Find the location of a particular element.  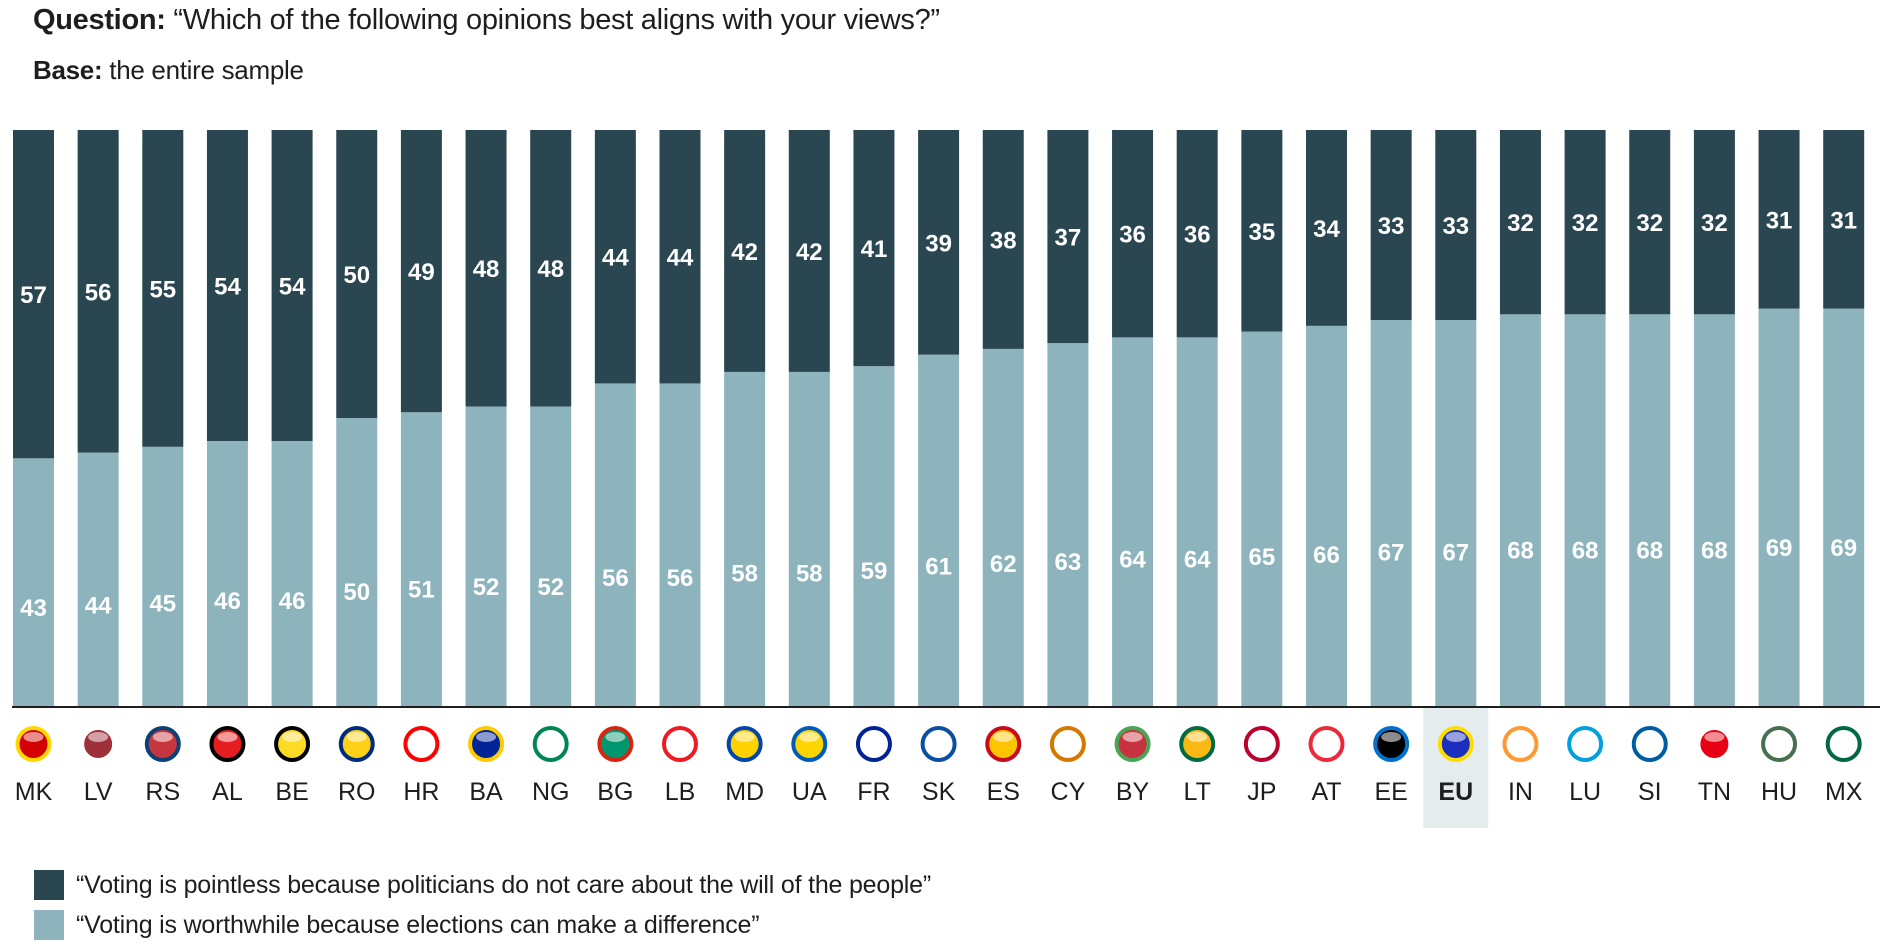

bar-pointless-lb is located at coordinates (680, 257).